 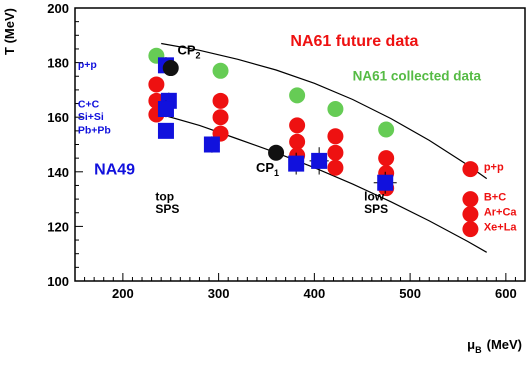 I want to click on x-axis-label: μB (MeV), so click(x=494, y=346).